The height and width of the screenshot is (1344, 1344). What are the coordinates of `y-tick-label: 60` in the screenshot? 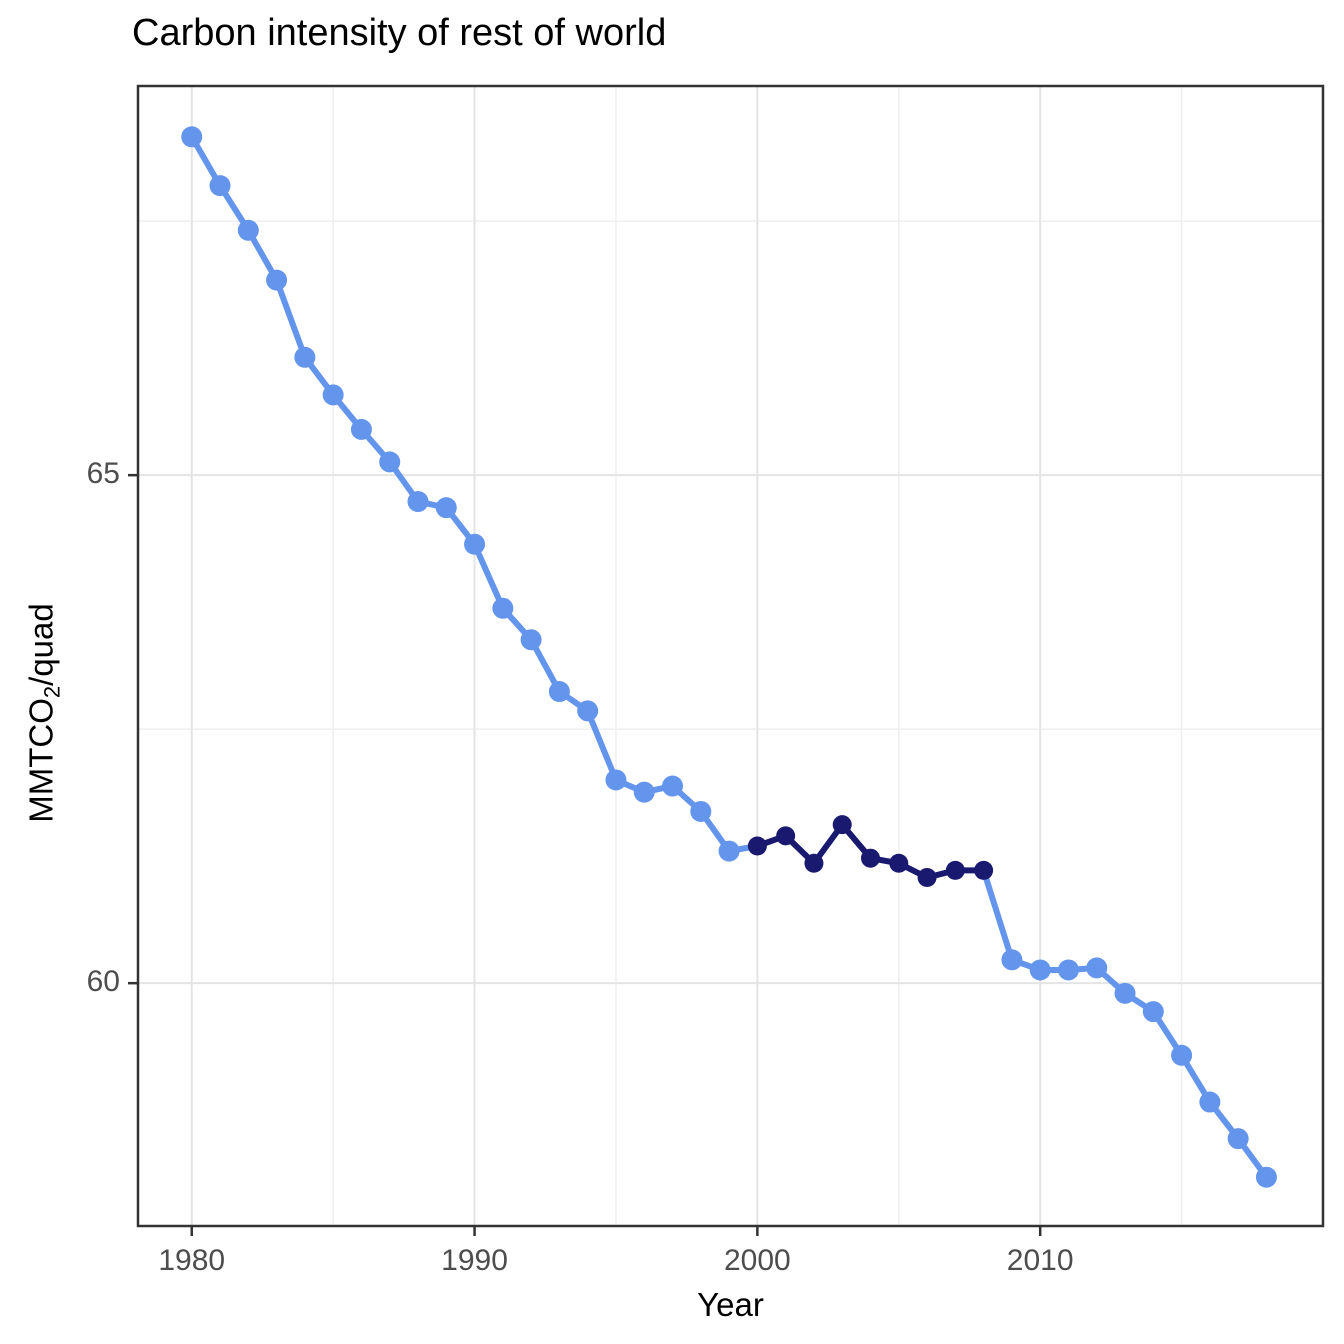 It's located at (103, 982).